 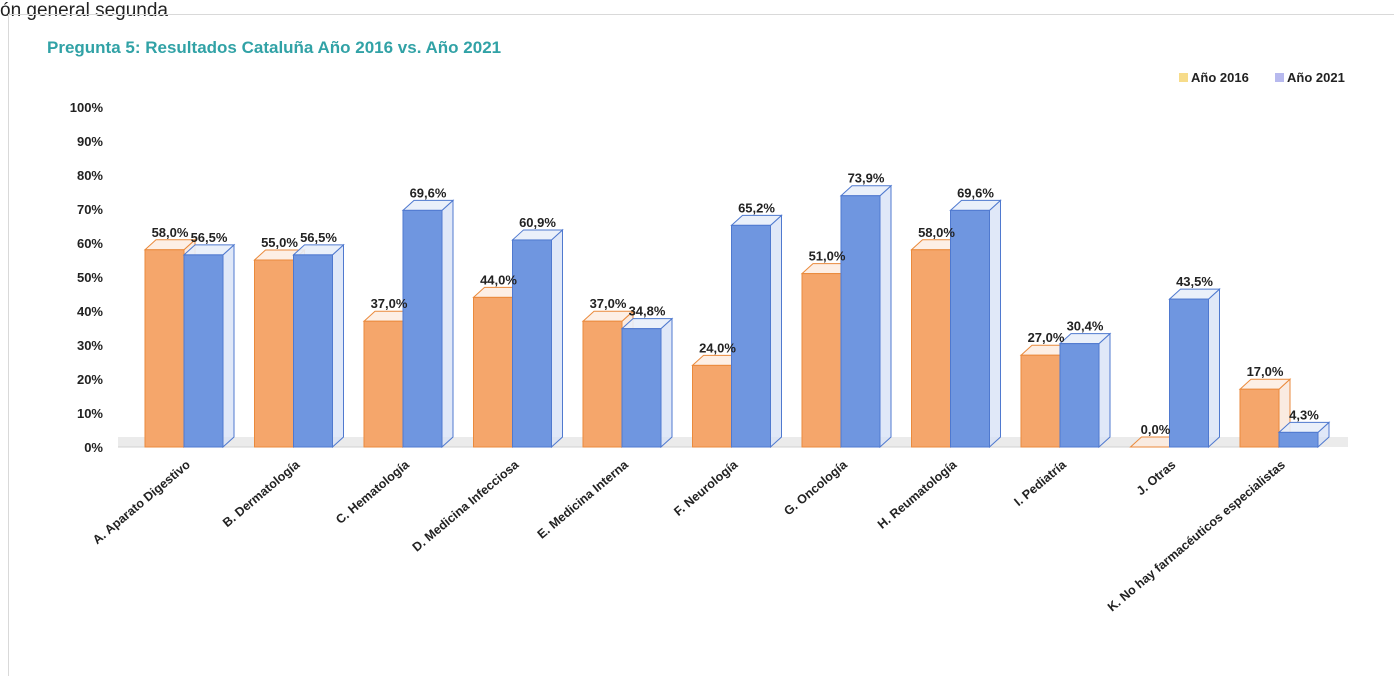 What do you see at coordinates (1156, 478) in the screenshot?
I see `category-label: J. Otras` at bounding box center [1156, 478].